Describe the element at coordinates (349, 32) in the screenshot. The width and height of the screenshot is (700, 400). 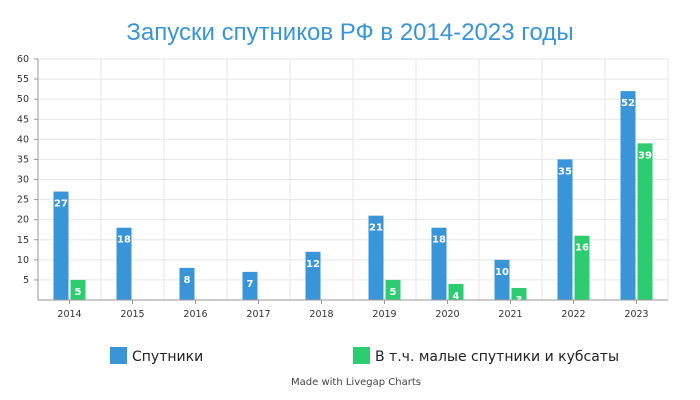
I see `chart-title: Запуски спутников РФ в 2014-2023 годы` at that location.